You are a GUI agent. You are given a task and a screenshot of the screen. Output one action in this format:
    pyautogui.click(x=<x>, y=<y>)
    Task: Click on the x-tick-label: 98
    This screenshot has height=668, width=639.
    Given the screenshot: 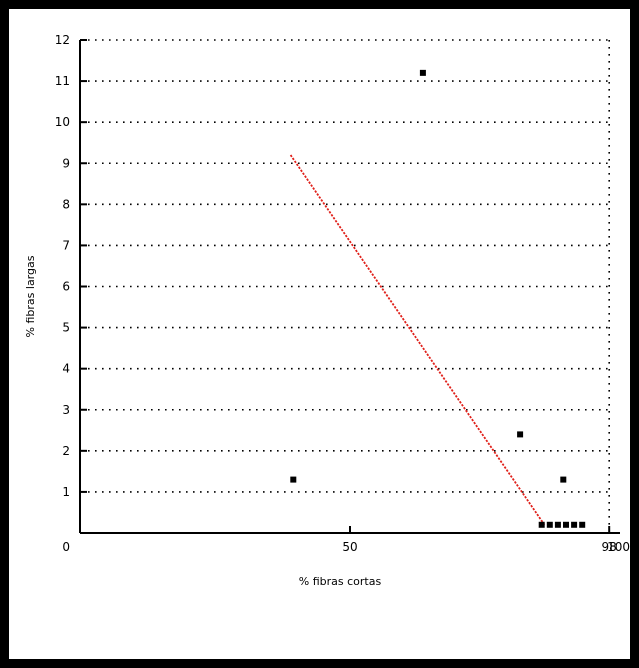 What is the action you would take?
    pyautogui.click(x=609, y=547)
    